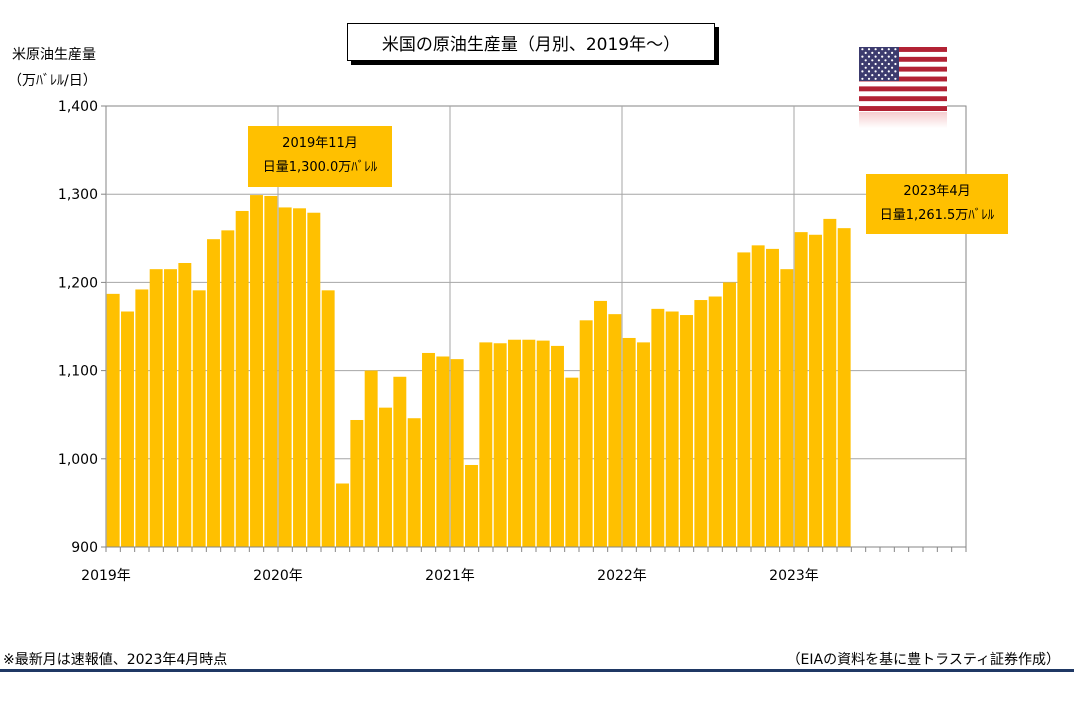  What do you see at coordinates (450, 576) in the screenshot?
I see `x-tick-label: 2021年` at bounding box center [450, 576].